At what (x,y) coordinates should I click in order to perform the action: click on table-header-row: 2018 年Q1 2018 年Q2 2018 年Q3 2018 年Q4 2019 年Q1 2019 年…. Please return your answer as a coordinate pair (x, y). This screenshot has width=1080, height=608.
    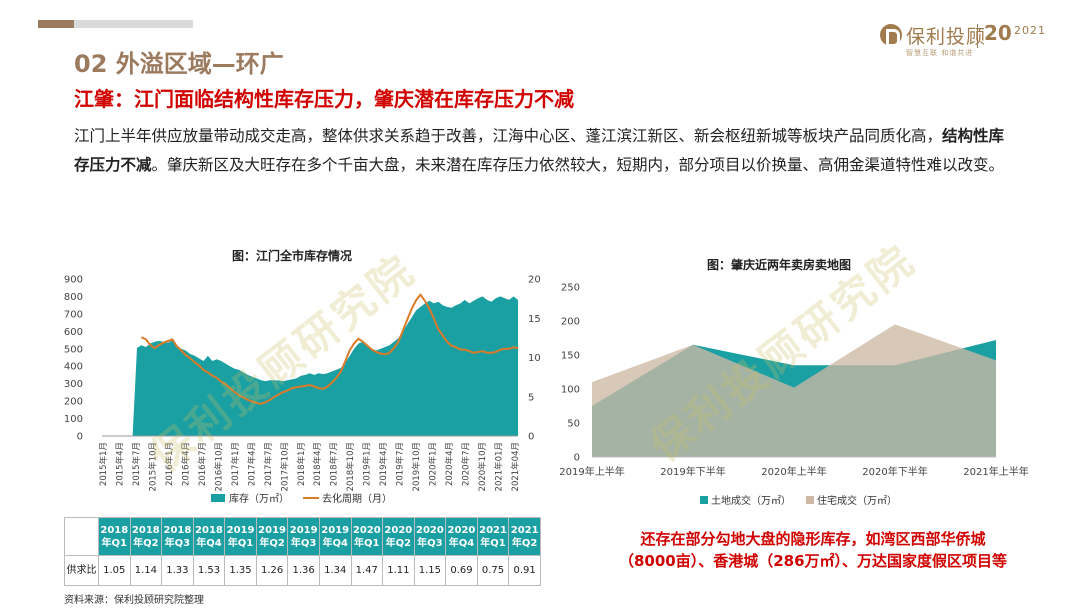
    Looking at the image, I should click on (302, 536).